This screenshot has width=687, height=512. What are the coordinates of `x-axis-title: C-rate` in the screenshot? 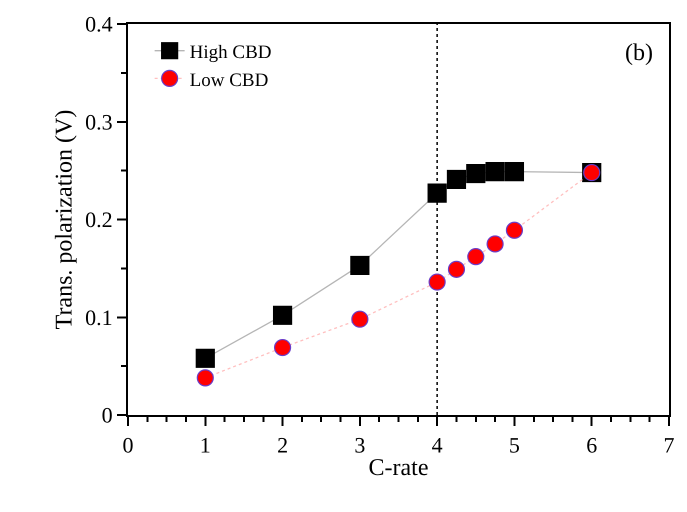 It's located at (398, 468).